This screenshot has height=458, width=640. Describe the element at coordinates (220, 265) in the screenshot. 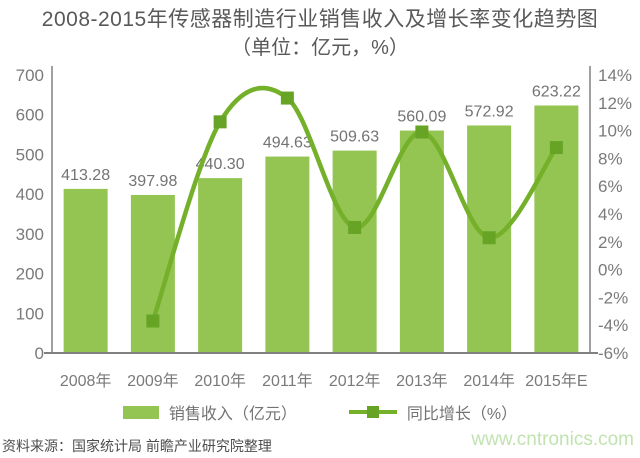

I see `bar-2010年` at that location.